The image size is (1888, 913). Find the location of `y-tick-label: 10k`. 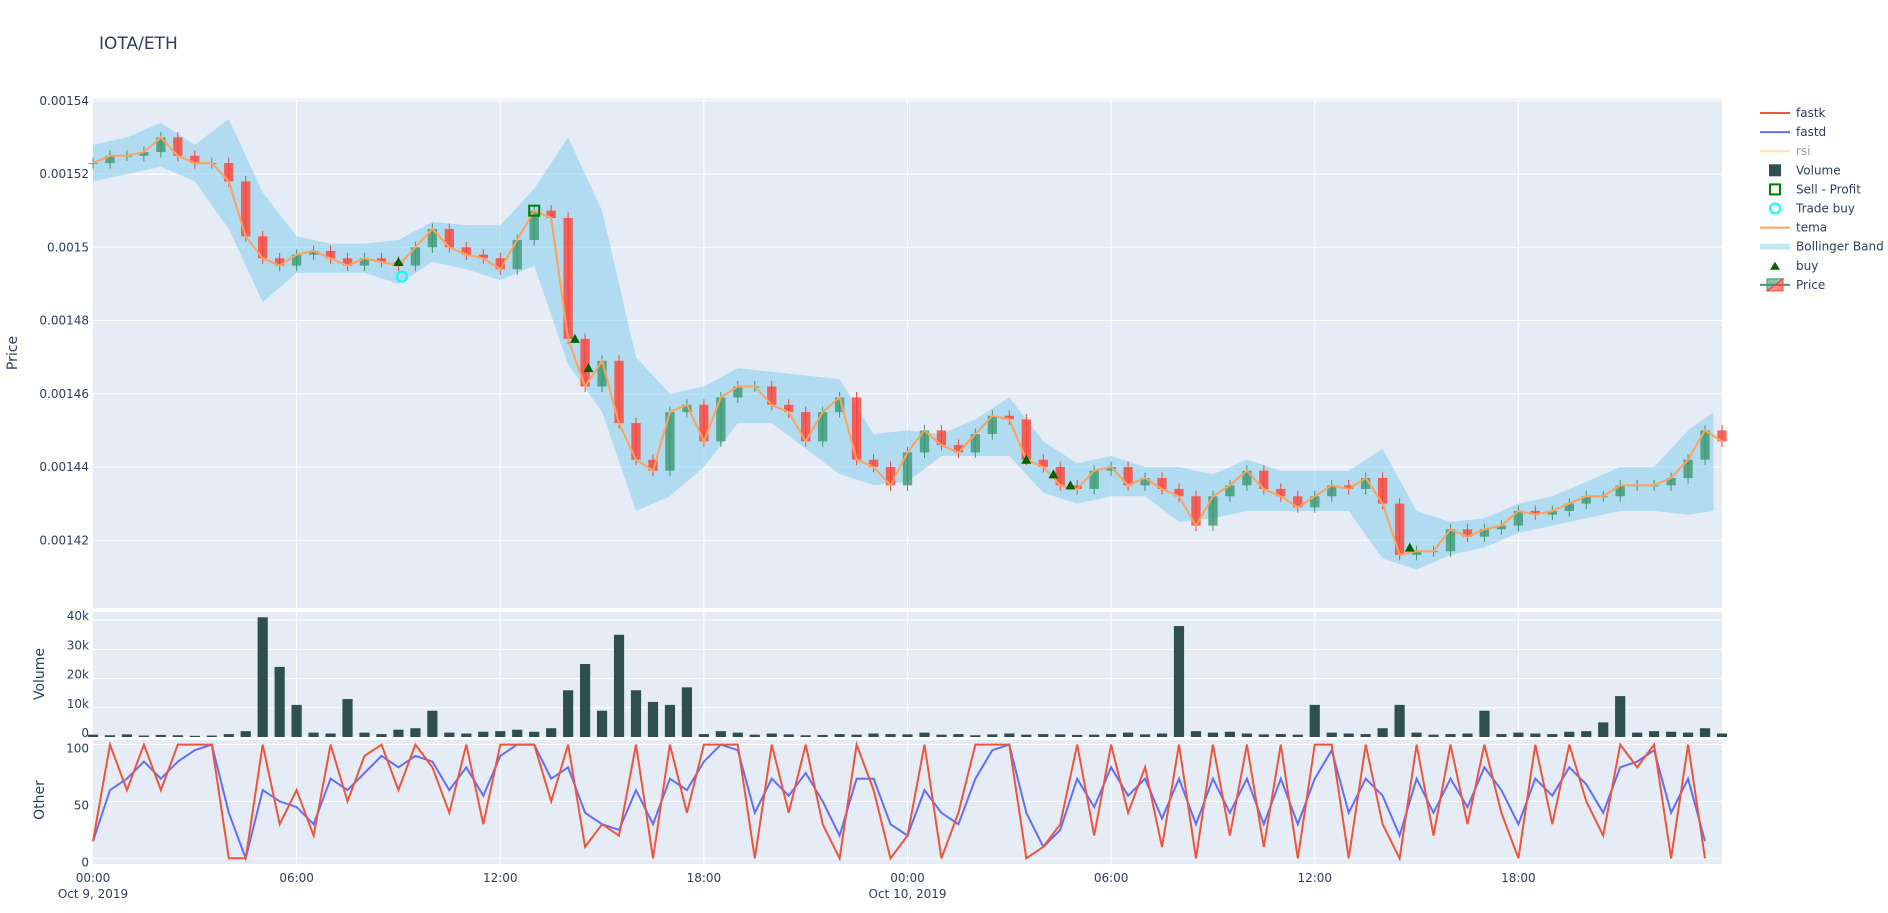

y-tick-label: 10k is located at coordinates (78, 704).